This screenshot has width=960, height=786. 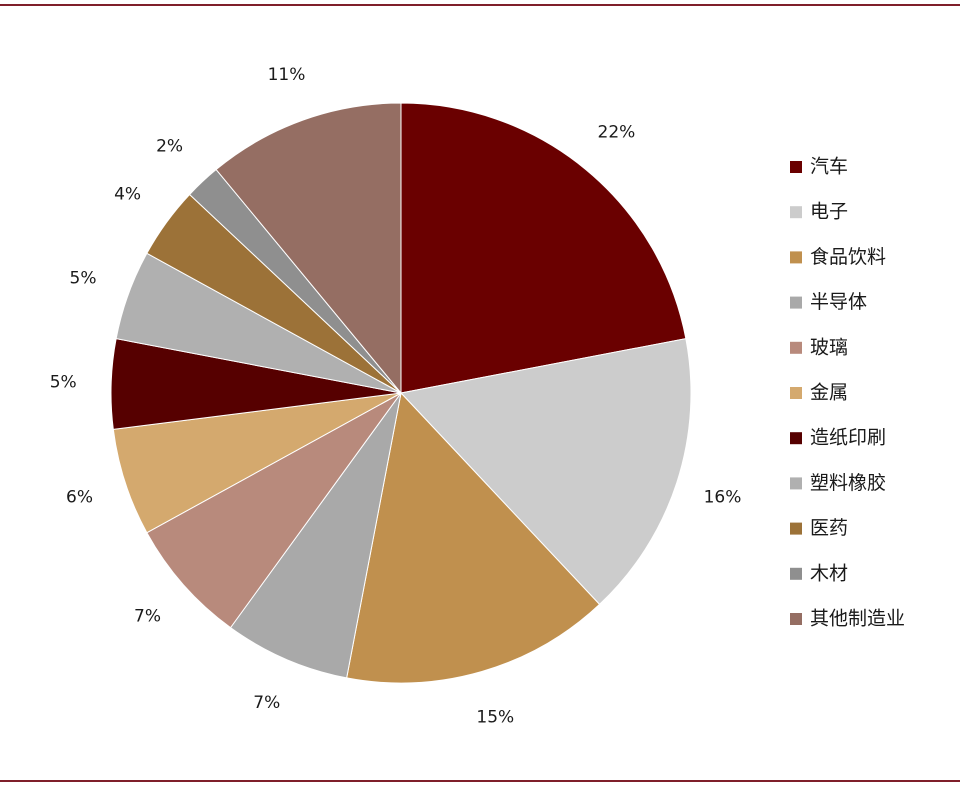 What do you see at coordinates (63, 382) in the screenshot?
I see `value-label-7: 5%` at bounding box center [63, 382].